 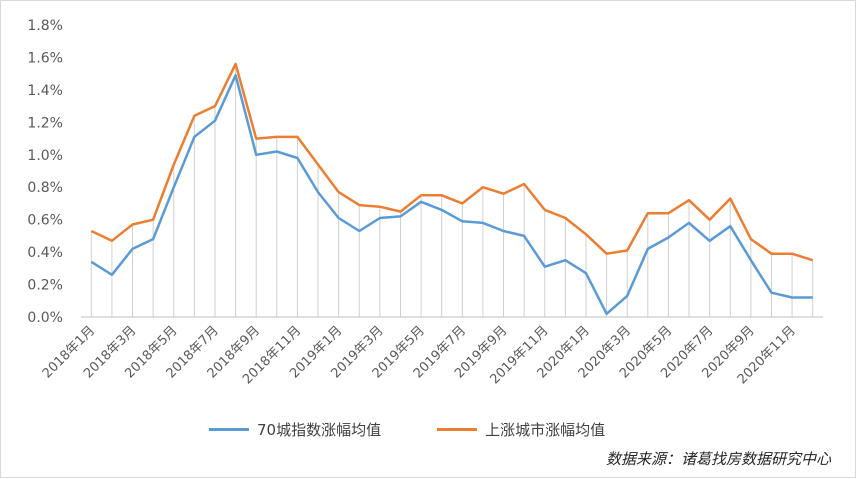 What do you see at coordinates (545, 430) in the screenshot?
I see `legend-label-series-2: 上涨城市涨幅均值` at bounding box center [545, 430].